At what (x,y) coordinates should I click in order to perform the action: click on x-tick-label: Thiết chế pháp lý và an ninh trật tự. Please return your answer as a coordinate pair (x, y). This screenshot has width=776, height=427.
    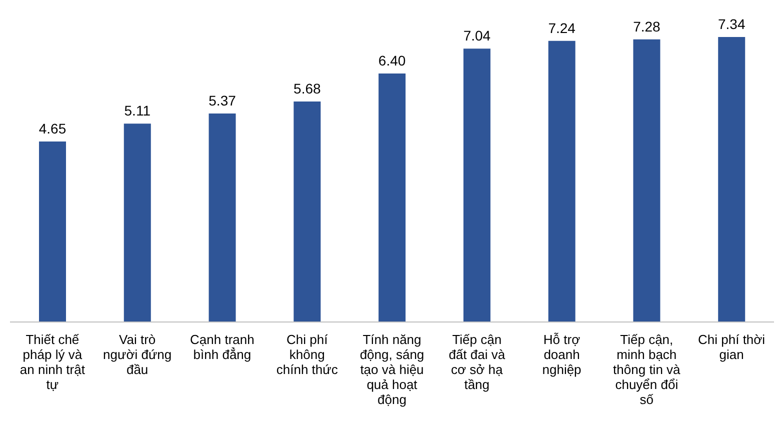
    Looking at the image, I should click on (53, 362).